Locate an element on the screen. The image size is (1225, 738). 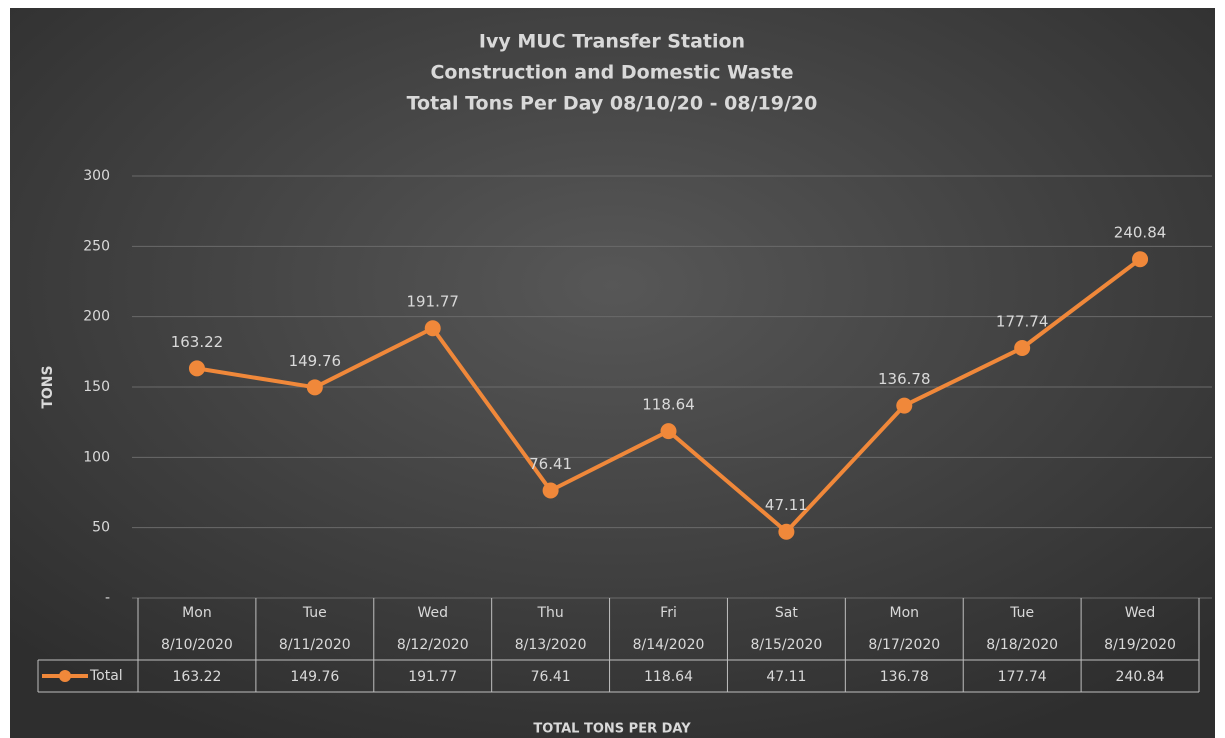
x-tick-label: Thu is located at coordinates (549, 613).